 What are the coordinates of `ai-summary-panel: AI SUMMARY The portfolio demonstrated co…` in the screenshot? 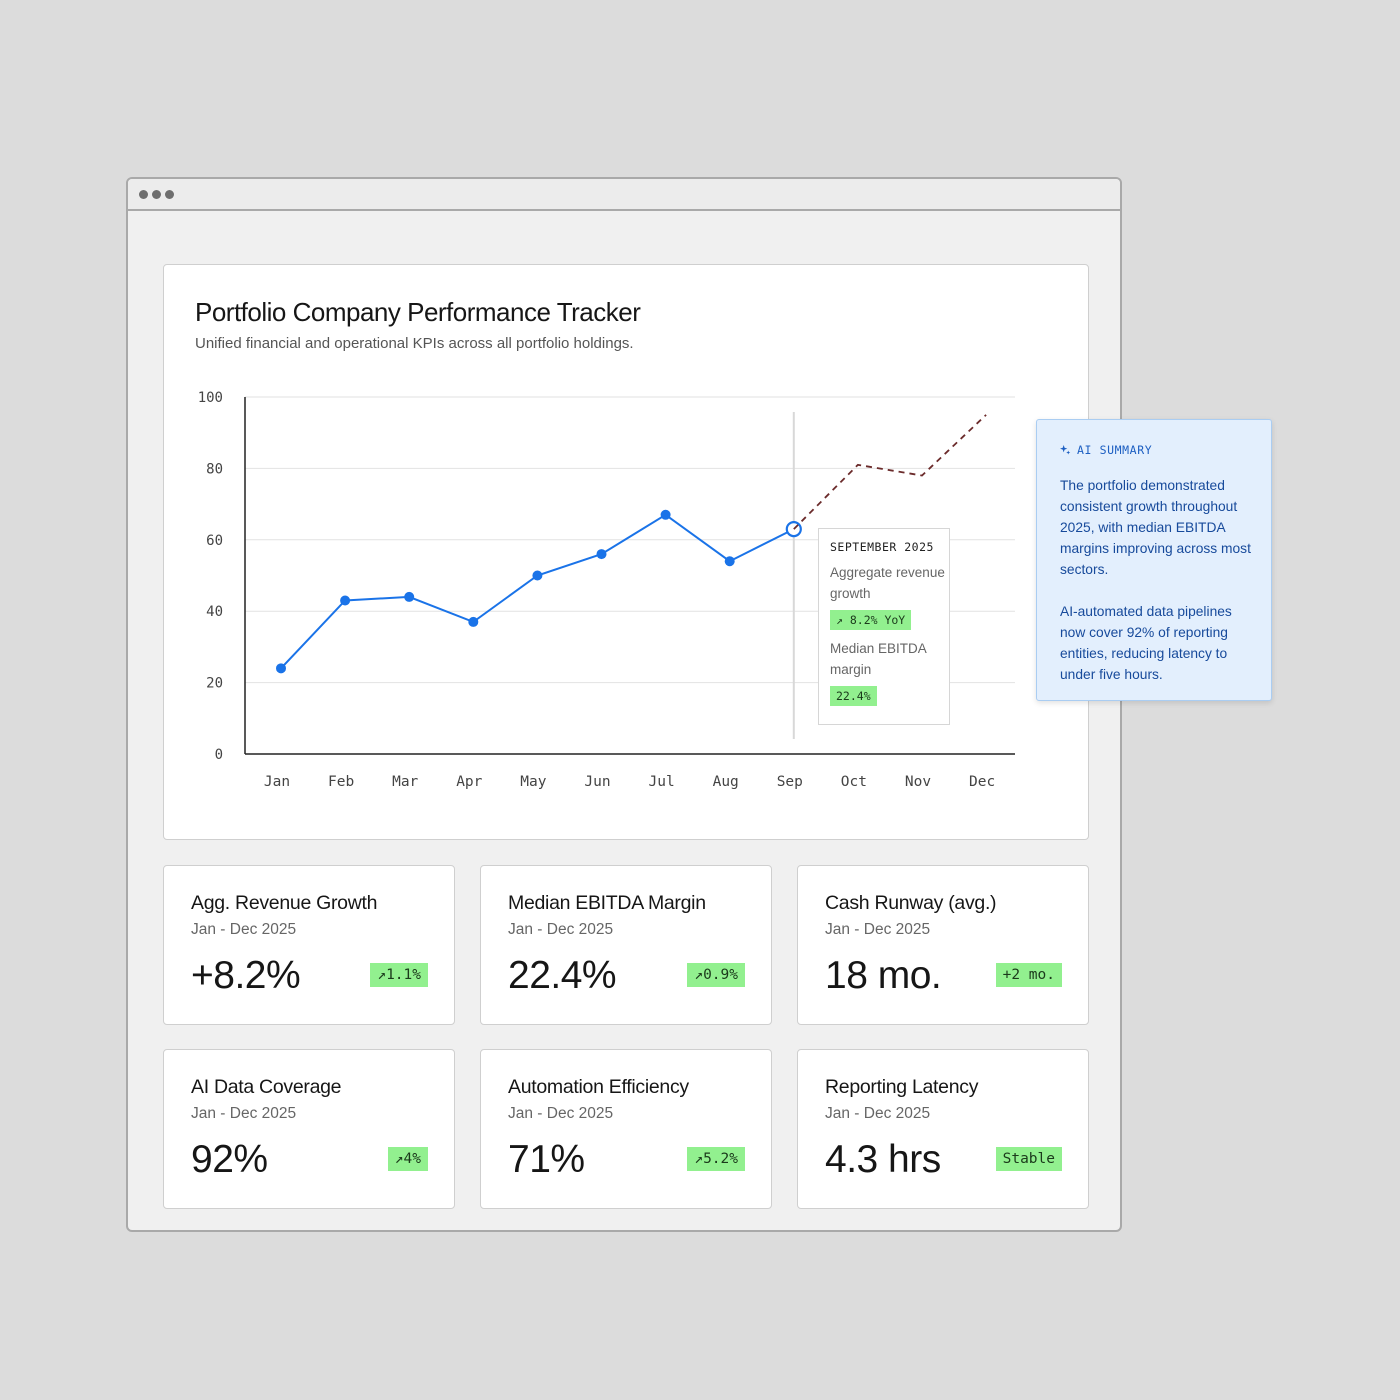 It's located at (1154, 560).